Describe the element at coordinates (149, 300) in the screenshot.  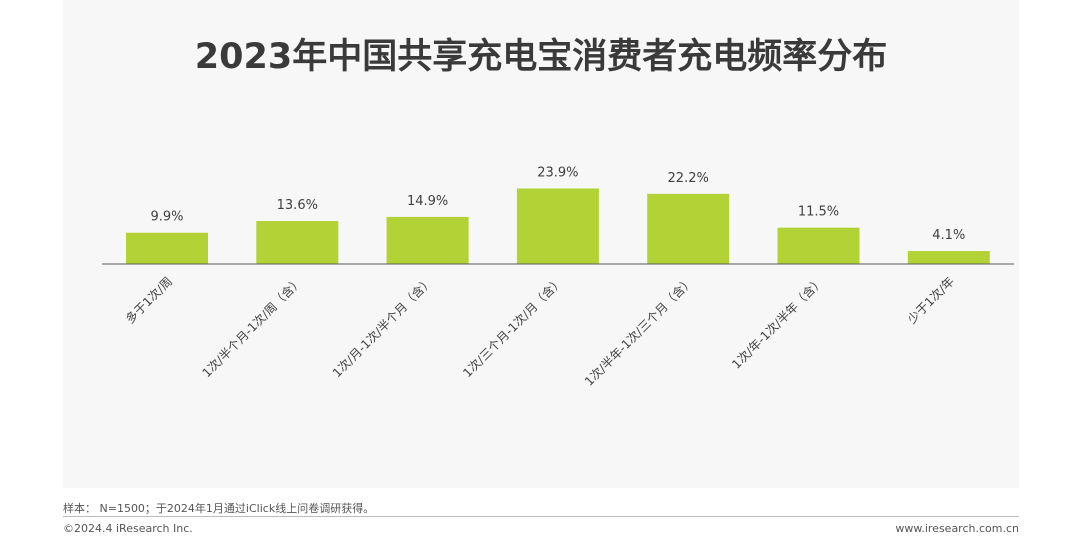
I see `category-label-1: 多于1次/周` at that location.